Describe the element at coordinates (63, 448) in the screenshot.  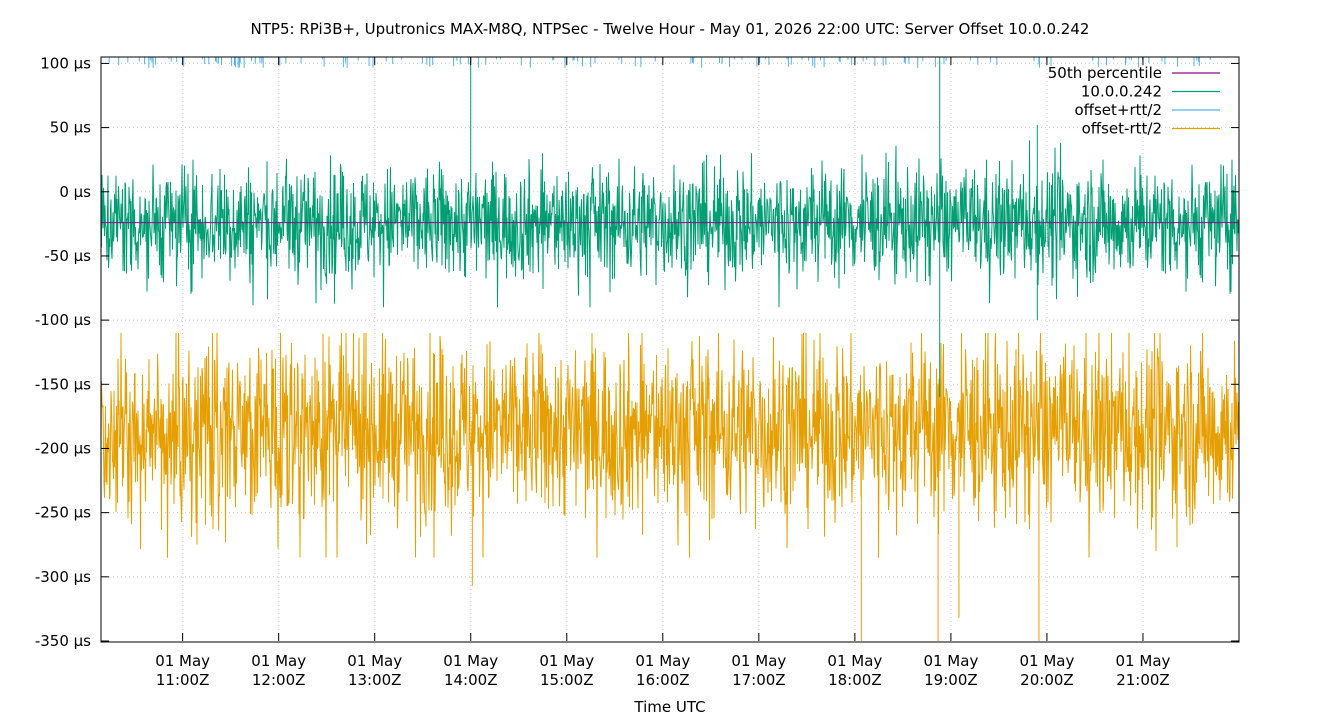
I see `y-tick-label: -200 µs` at that location.